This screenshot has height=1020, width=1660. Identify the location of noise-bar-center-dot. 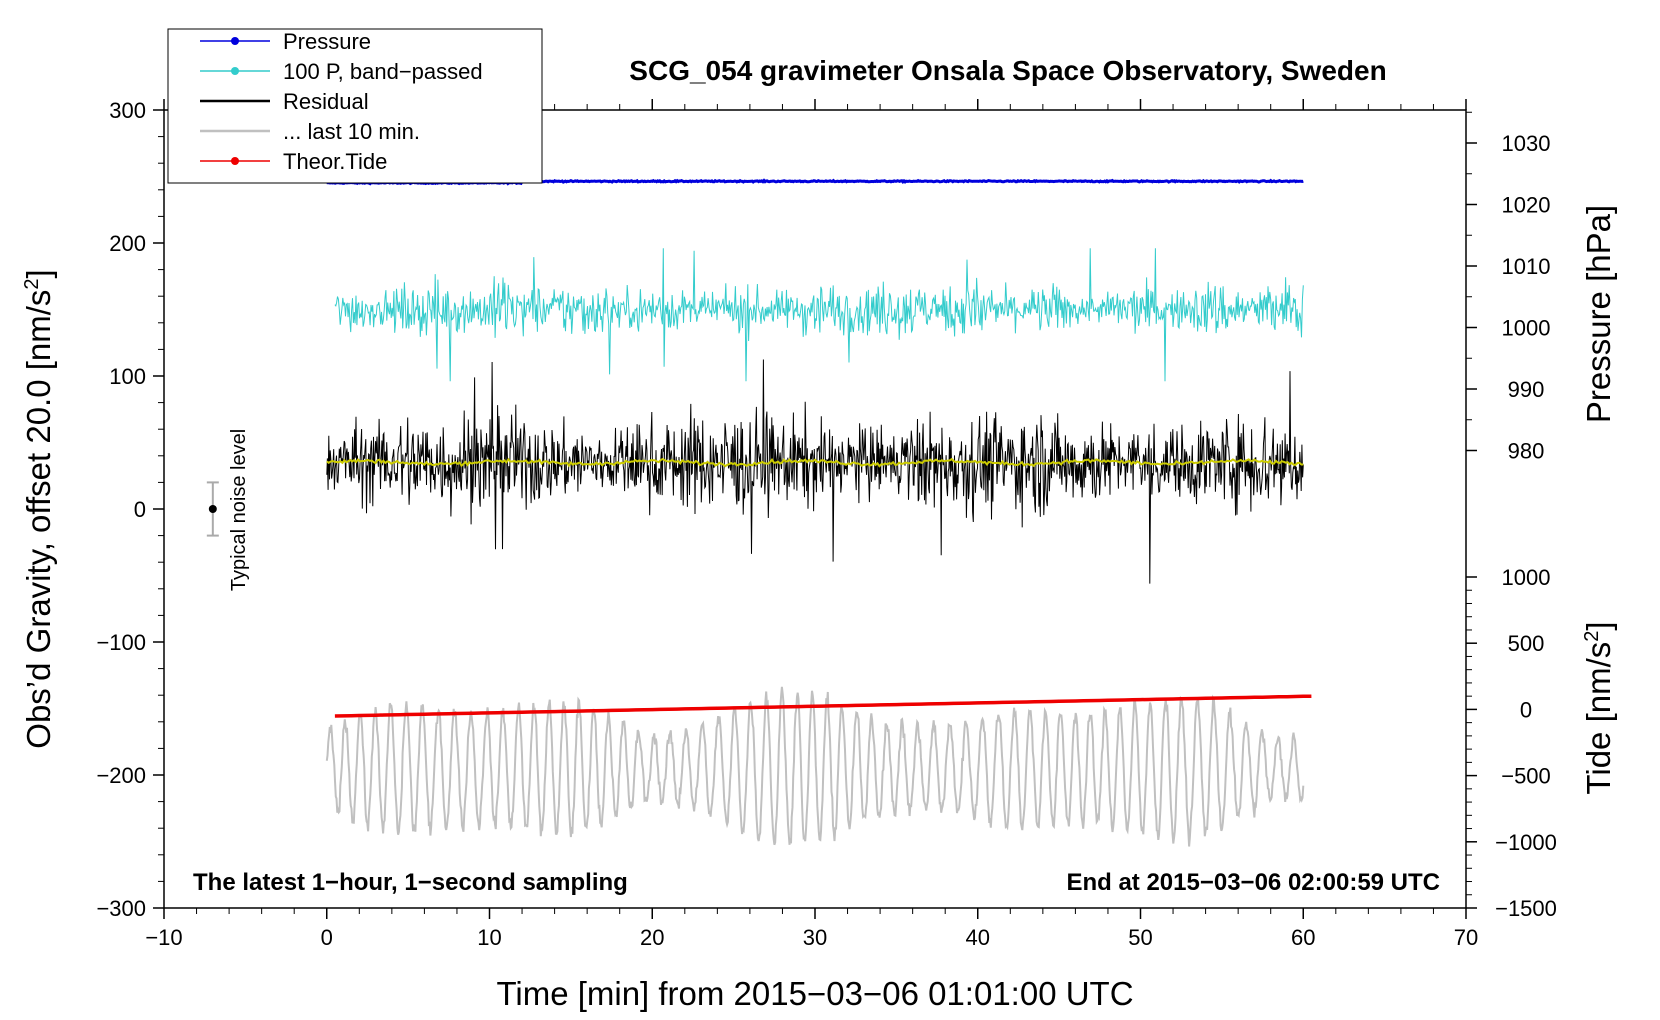
(212, 509).